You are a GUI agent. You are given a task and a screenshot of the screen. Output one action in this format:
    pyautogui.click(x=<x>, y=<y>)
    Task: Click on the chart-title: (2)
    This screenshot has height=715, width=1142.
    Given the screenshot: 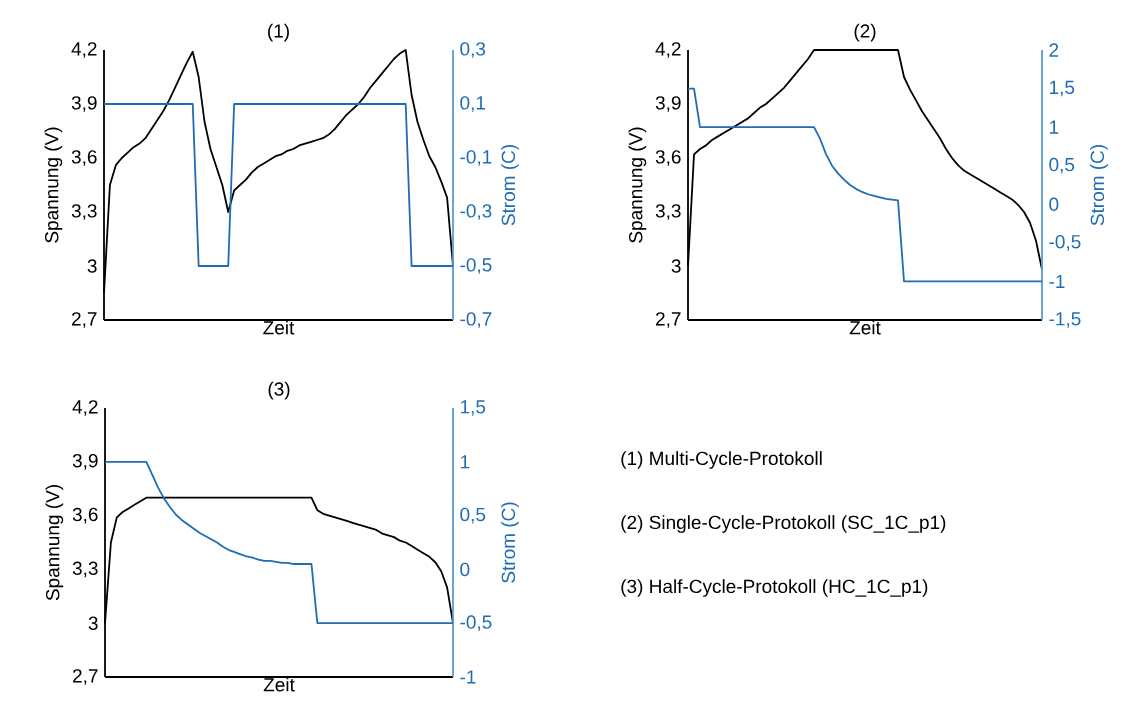 What is the action you would take?
    pyautogui.click(x=865, y=32)
    